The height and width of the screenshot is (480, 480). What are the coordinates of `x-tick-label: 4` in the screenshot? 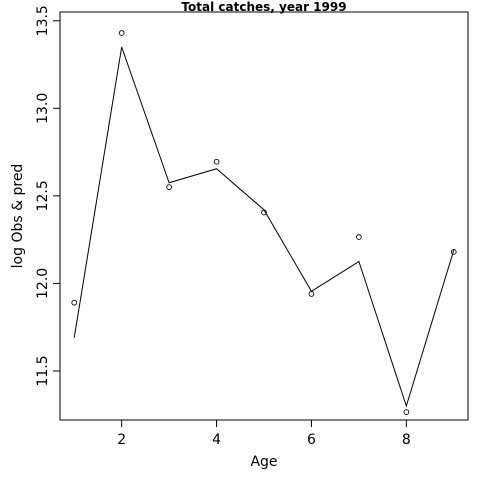 It's located at (216, 440).